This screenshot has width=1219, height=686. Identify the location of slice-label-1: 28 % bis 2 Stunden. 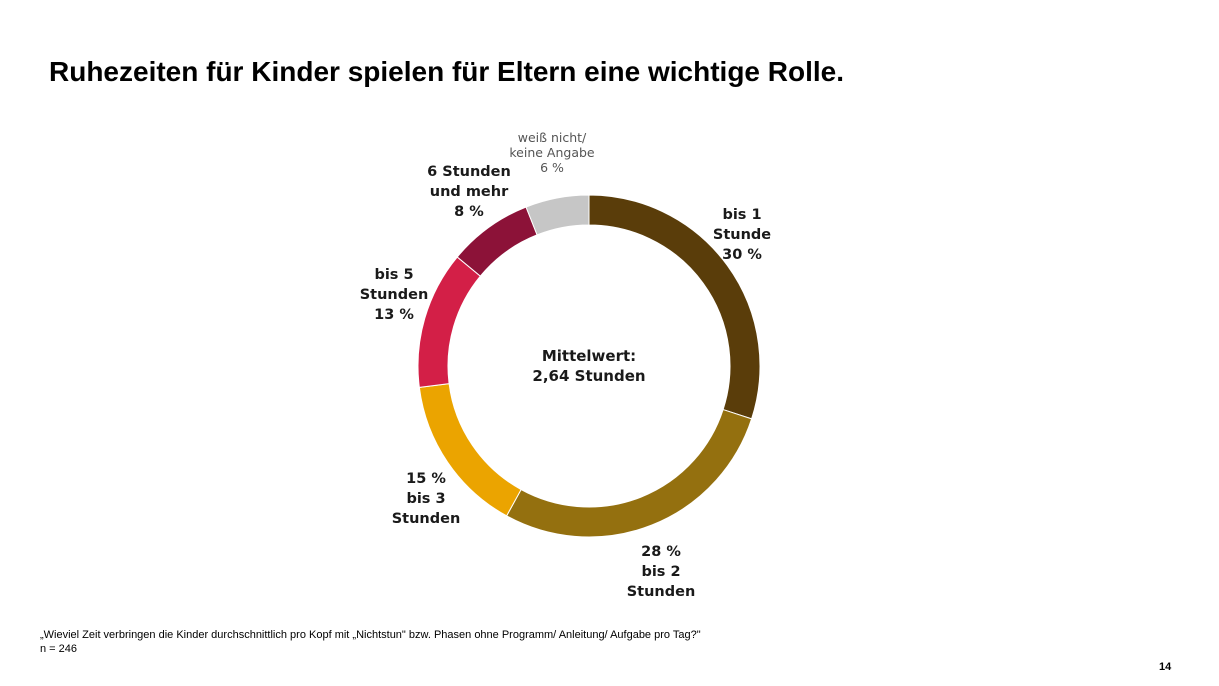
(661, 572).